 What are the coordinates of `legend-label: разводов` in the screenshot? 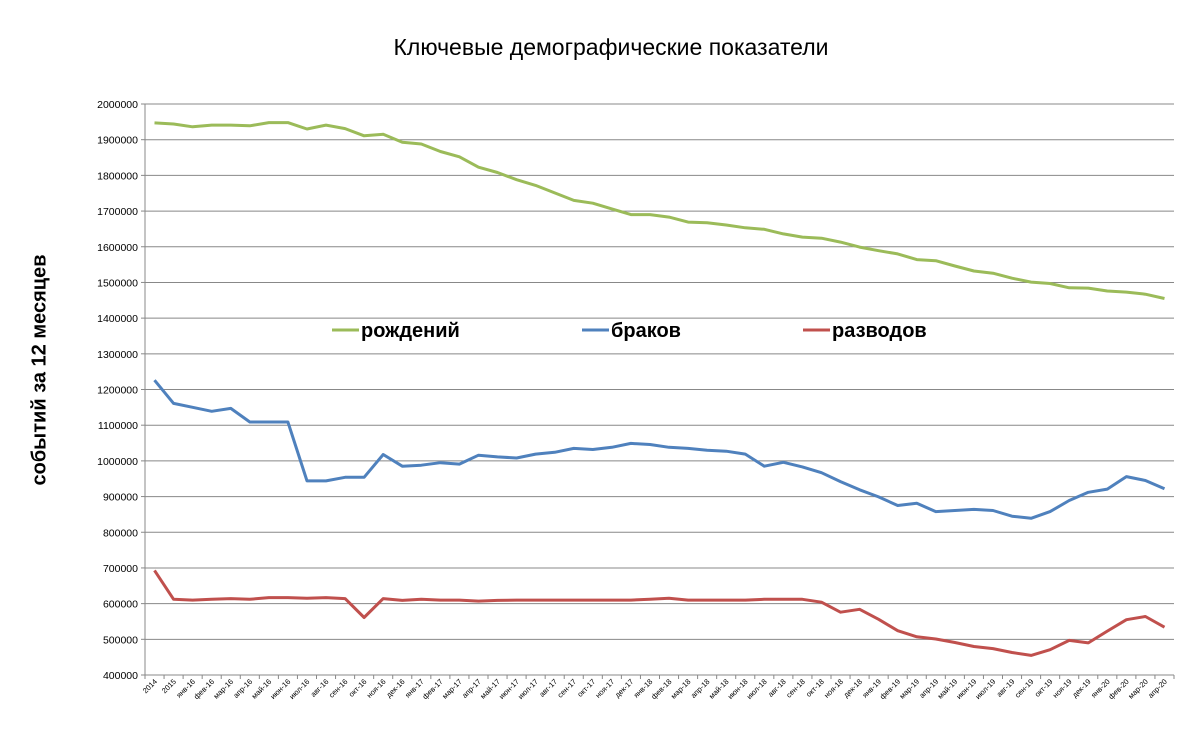 It's located at (879, 331).